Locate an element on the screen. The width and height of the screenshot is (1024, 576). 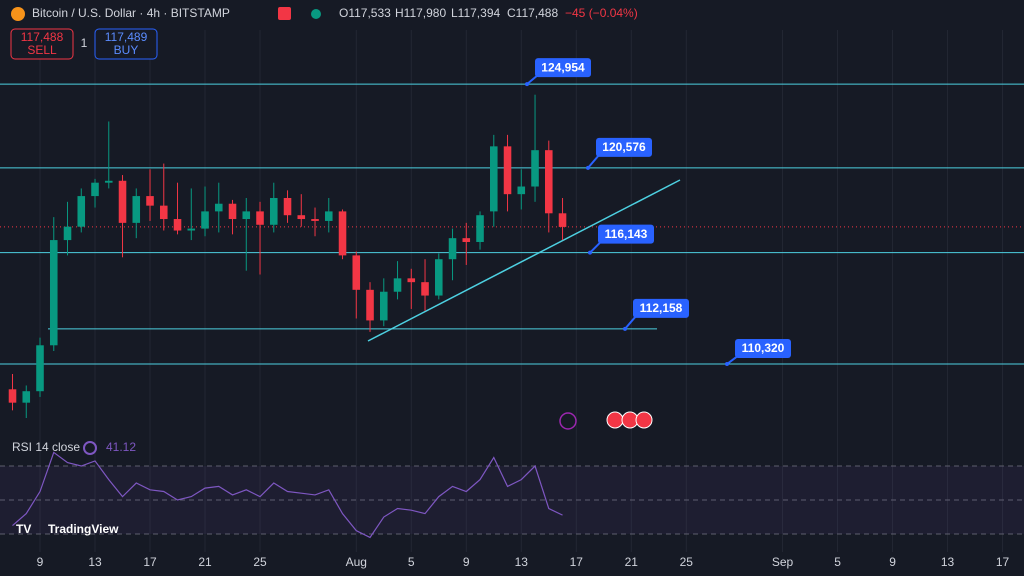
buy-price: 117,489 is located at coordinates (126, 37).